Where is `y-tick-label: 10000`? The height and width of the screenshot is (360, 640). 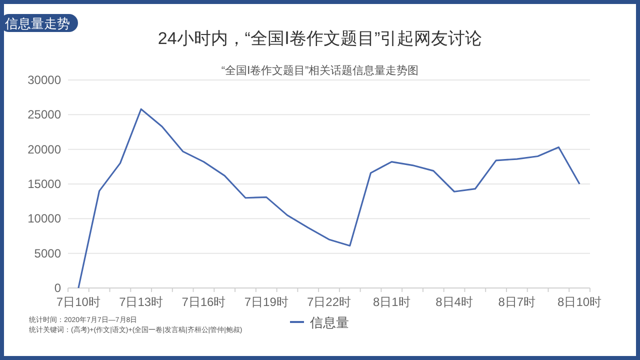
y-tick-label: 10000 is located at coordinates (45, 219).